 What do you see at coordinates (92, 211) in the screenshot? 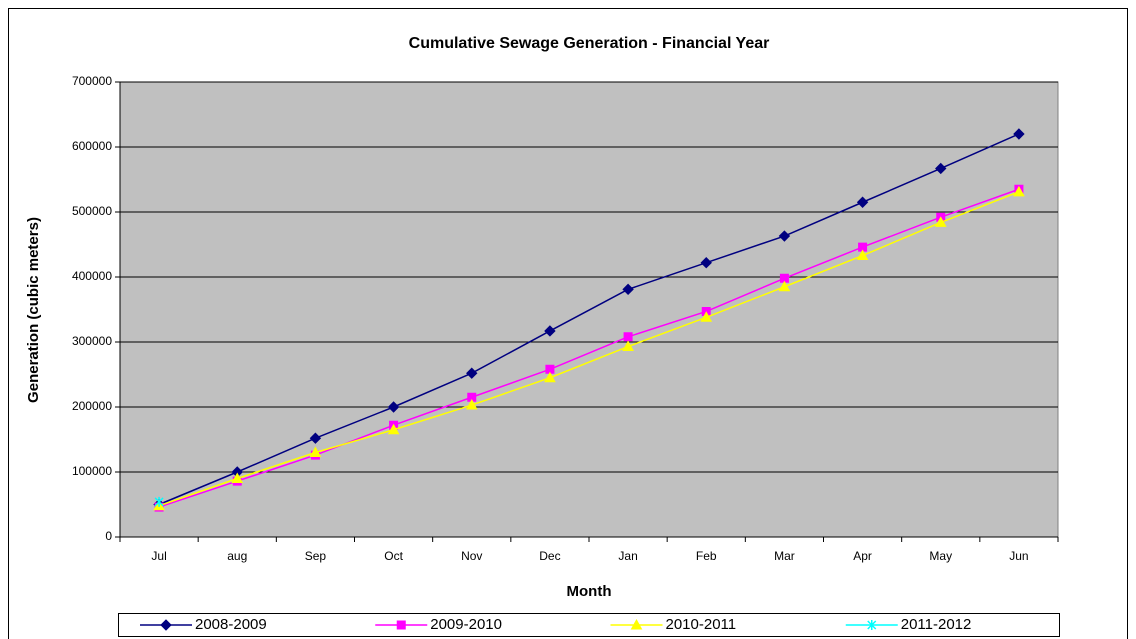
I see `y-tick-label: 500000` at bounding box center [92, 211].